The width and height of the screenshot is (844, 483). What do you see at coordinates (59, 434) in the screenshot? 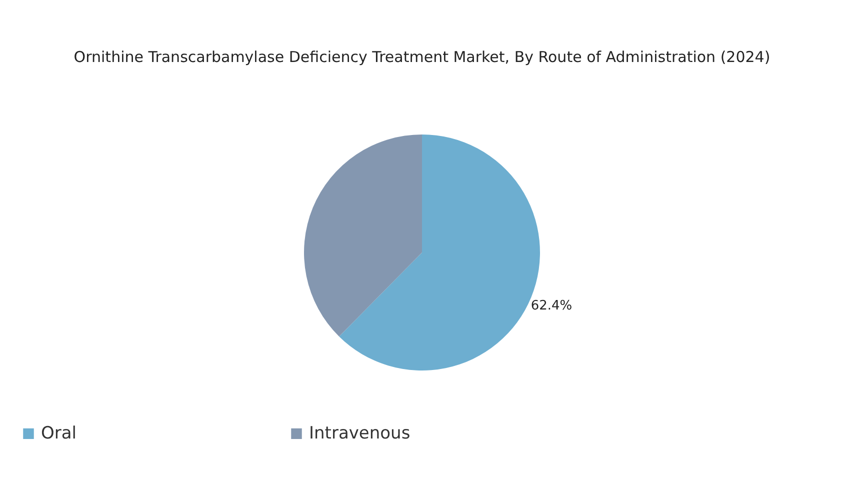
I see `legend-label: Oral` at bounding box center [59, 434].